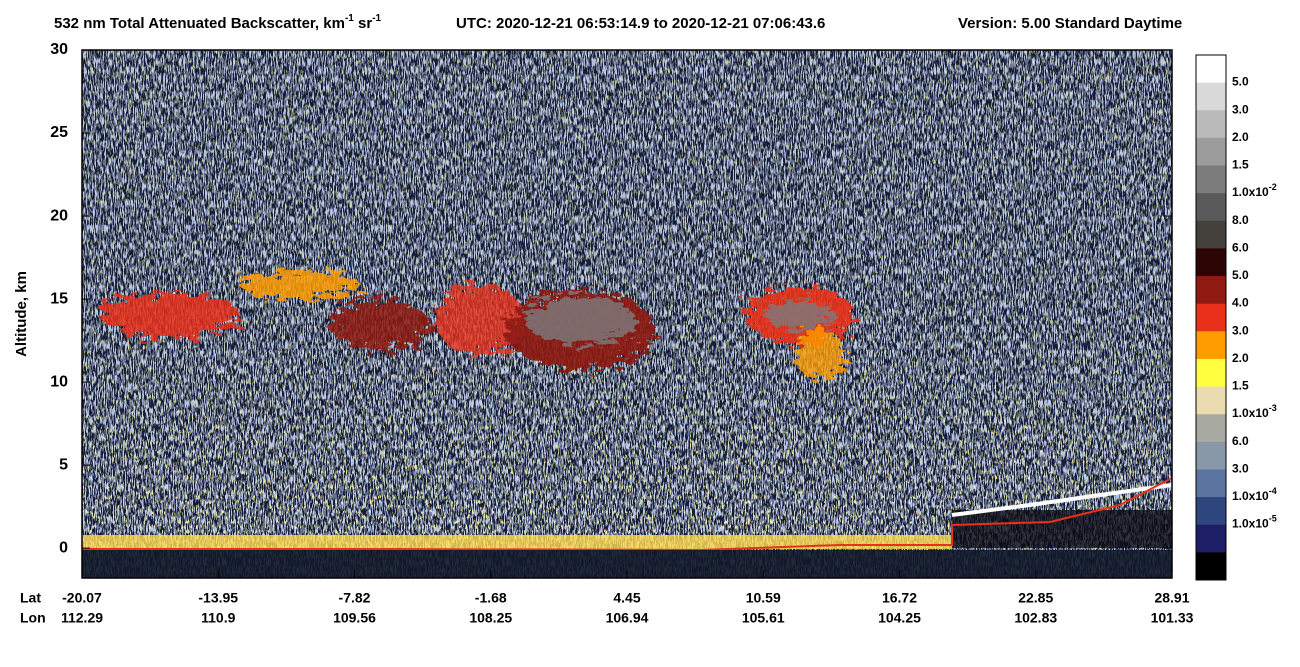  Describe the element at coordinates (82, 618) in the screenshot. I see `lon-label: 112.29` at that location.